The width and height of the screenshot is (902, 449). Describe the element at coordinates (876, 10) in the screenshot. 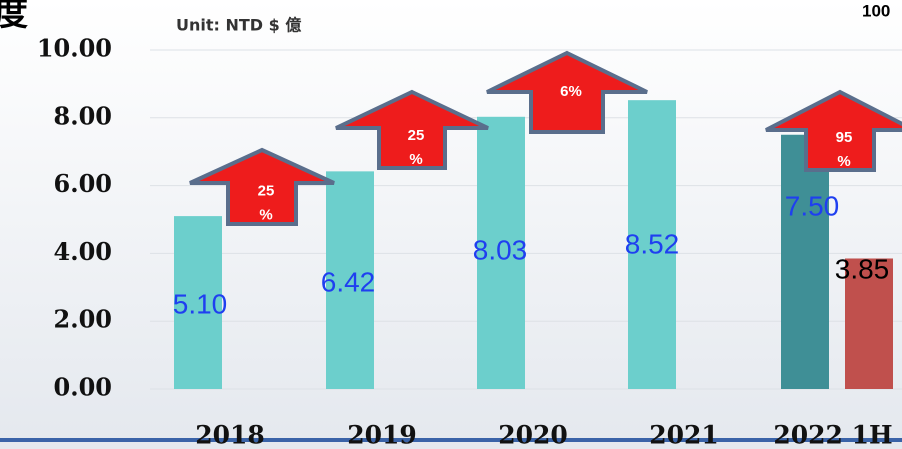

I see `corner-text: 100` at that location.